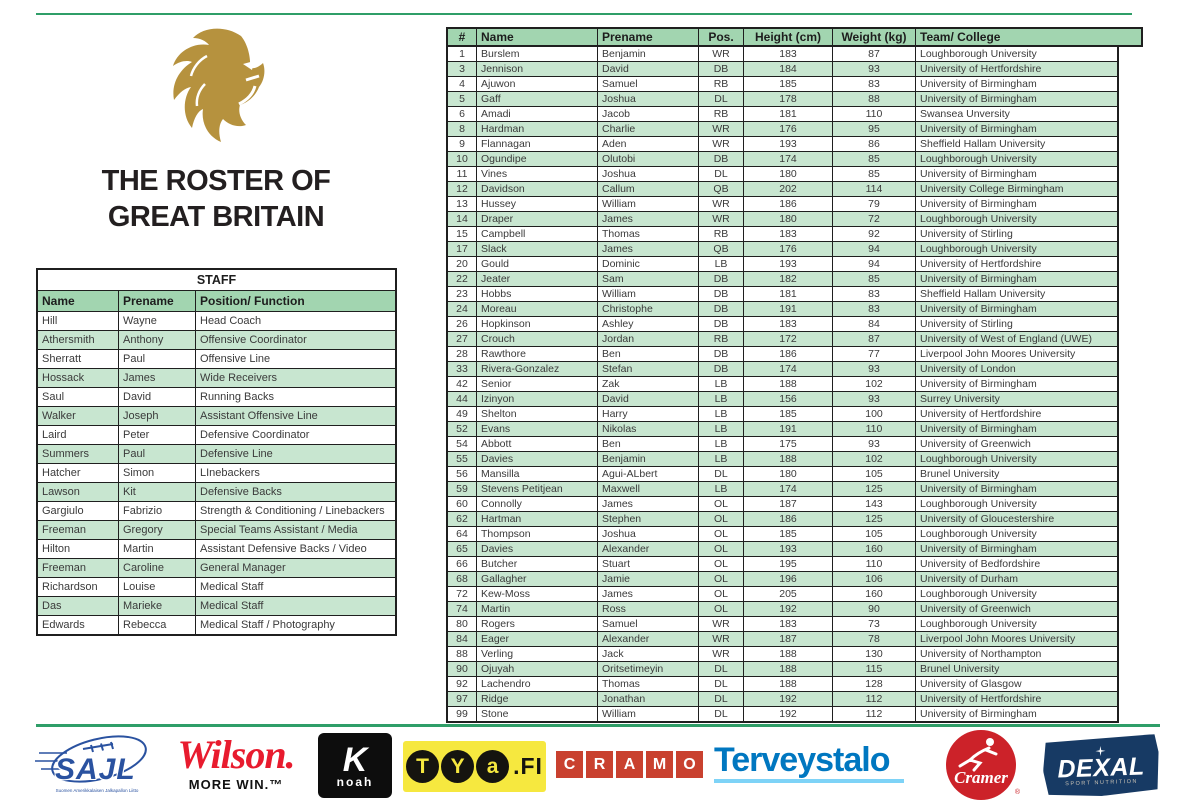 This screenshot has width=1189, height=800. Describe the element at coordinates (874, 624) in the screenshot. I see `table-cell: 73` at that location.